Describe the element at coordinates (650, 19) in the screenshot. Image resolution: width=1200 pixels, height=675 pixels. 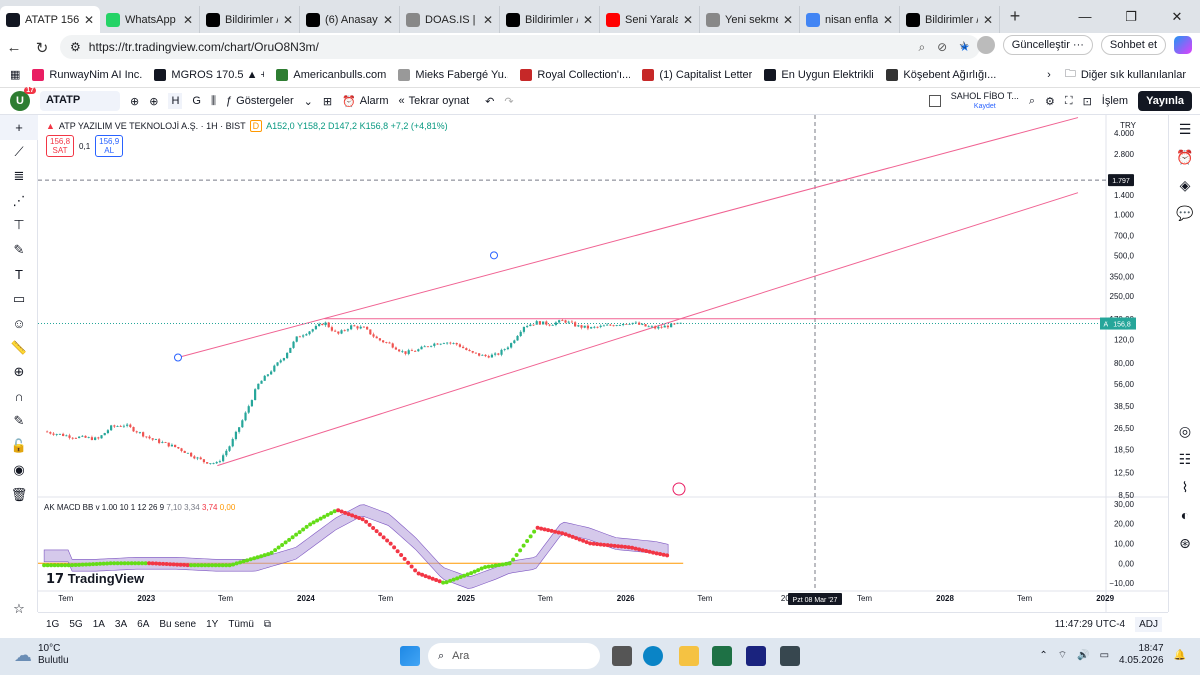
I see `browser-tab: Seni Yaralaya ✕` at that location.